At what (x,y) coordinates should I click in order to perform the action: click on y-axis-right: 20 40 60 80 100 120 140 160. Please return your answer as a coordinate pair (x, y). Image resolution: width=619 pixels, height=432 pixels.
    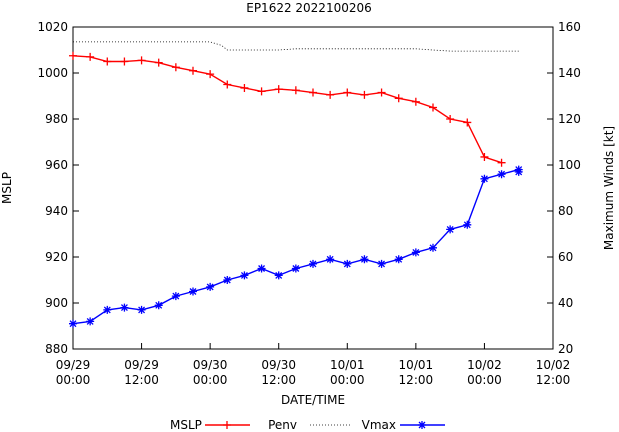
    Looking at the image, I should click on (564, 188).